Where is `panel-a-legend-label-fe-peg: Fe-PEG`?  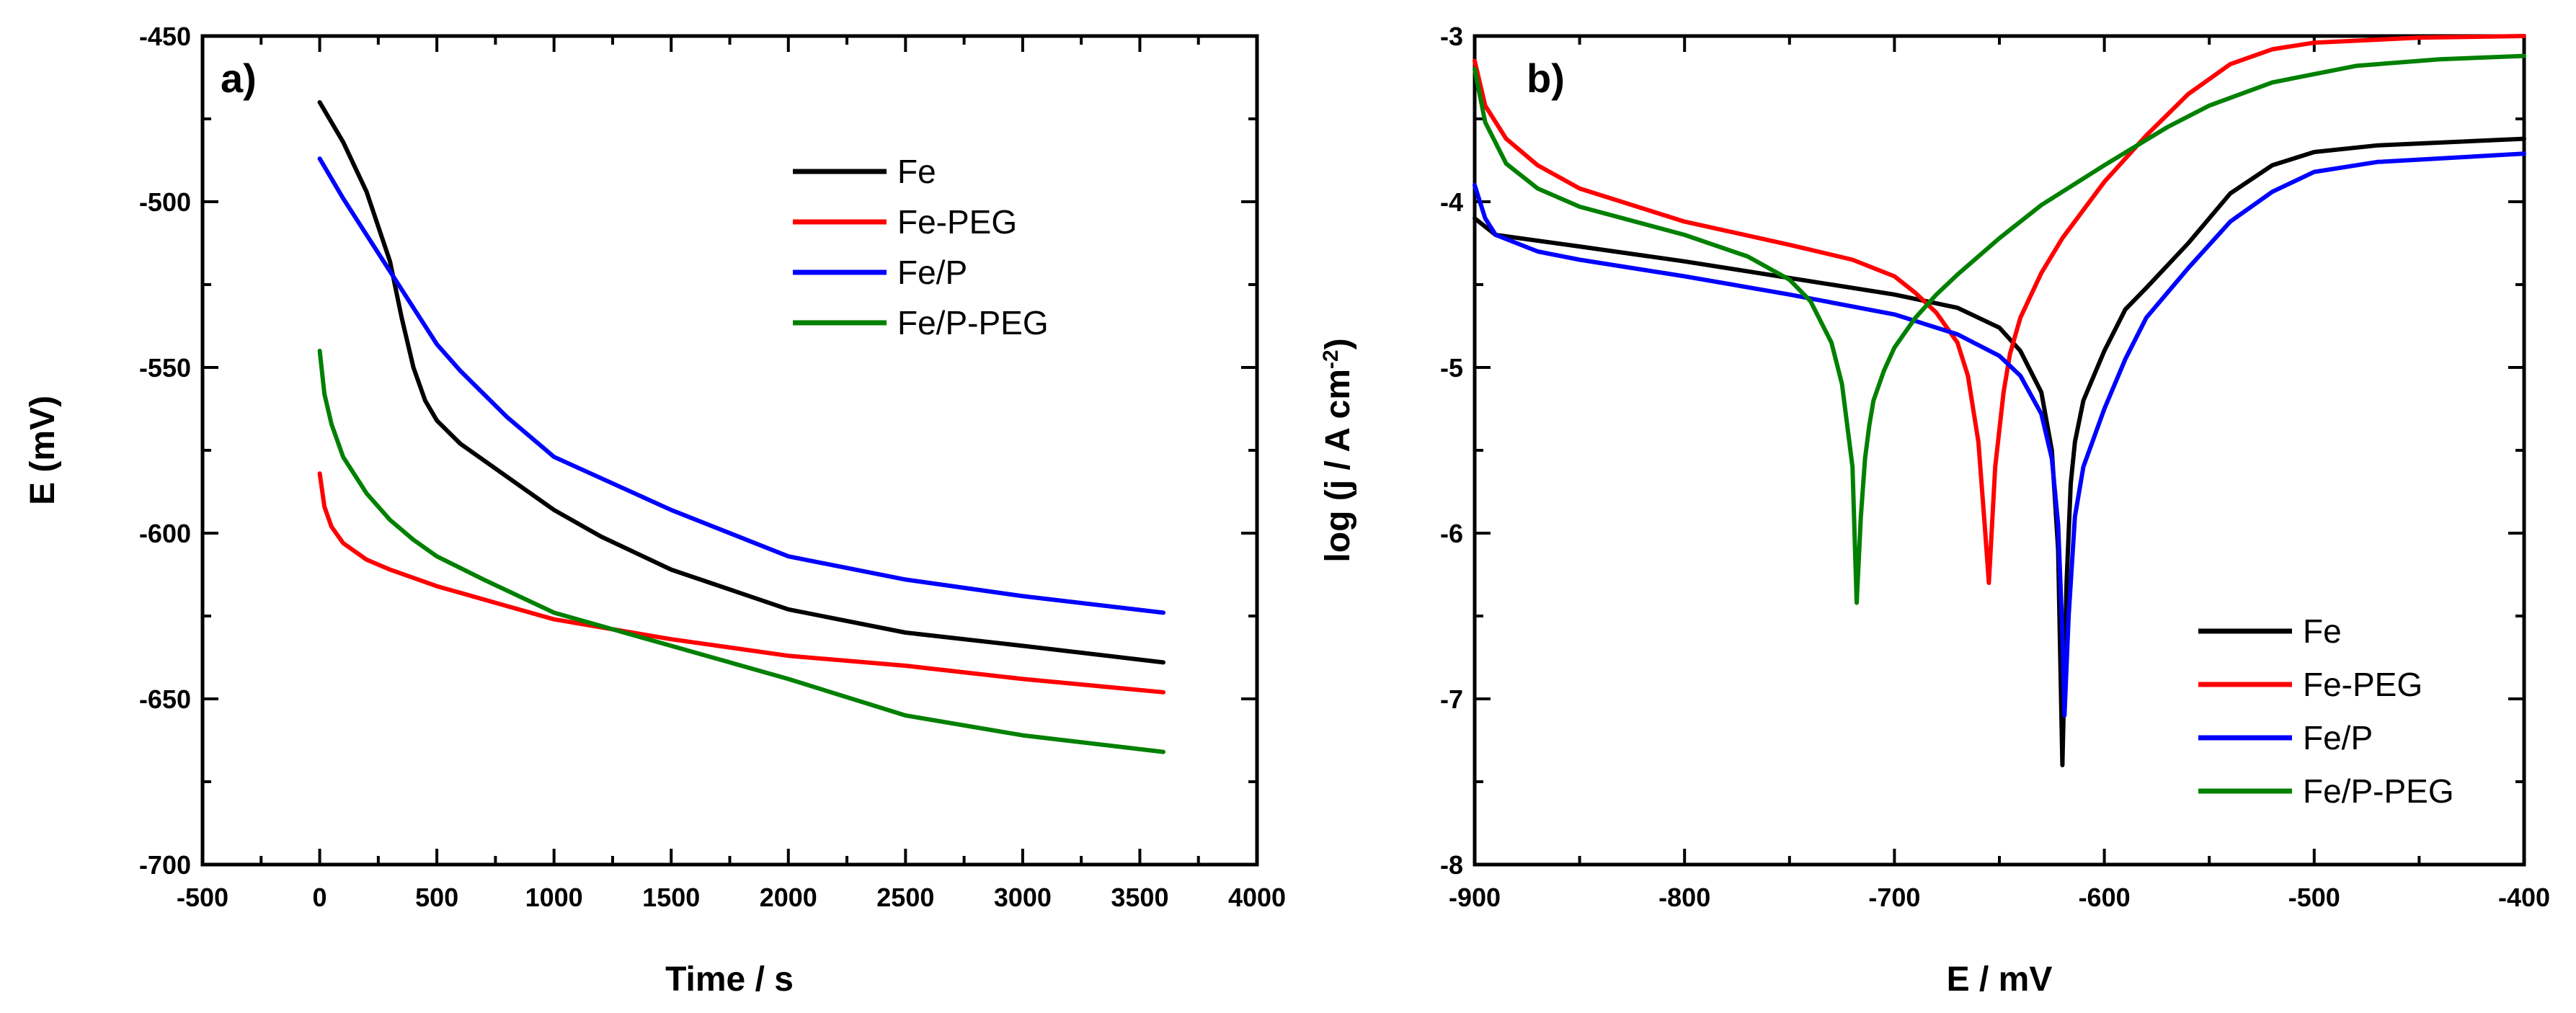 panel-a-legend-label-fe-peg: Fe-PEG is located at coordinates (957, 222).